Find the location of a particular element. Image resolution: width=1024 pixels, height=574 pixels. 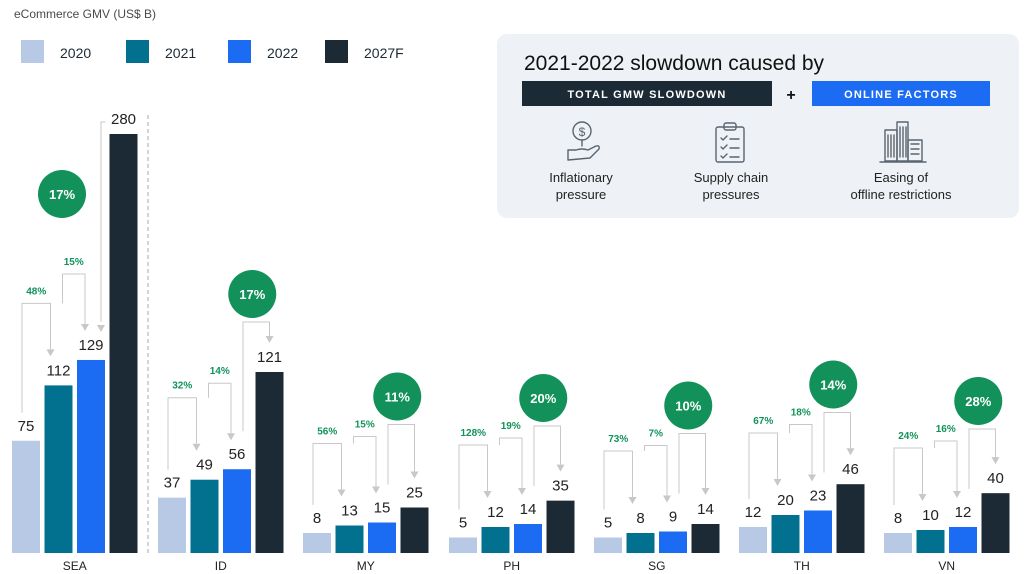

legend-label-2021: 2021 is located at coordinates (180, 53).